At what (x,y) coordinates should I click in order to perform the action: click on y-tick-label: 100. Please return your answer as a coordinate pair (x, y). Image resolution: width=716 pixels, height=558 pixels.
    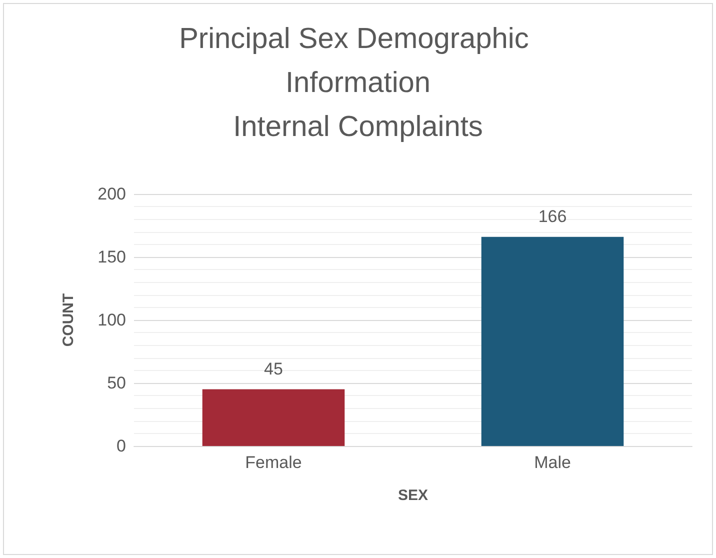
    Looking at the image, I should click on (112, 320).